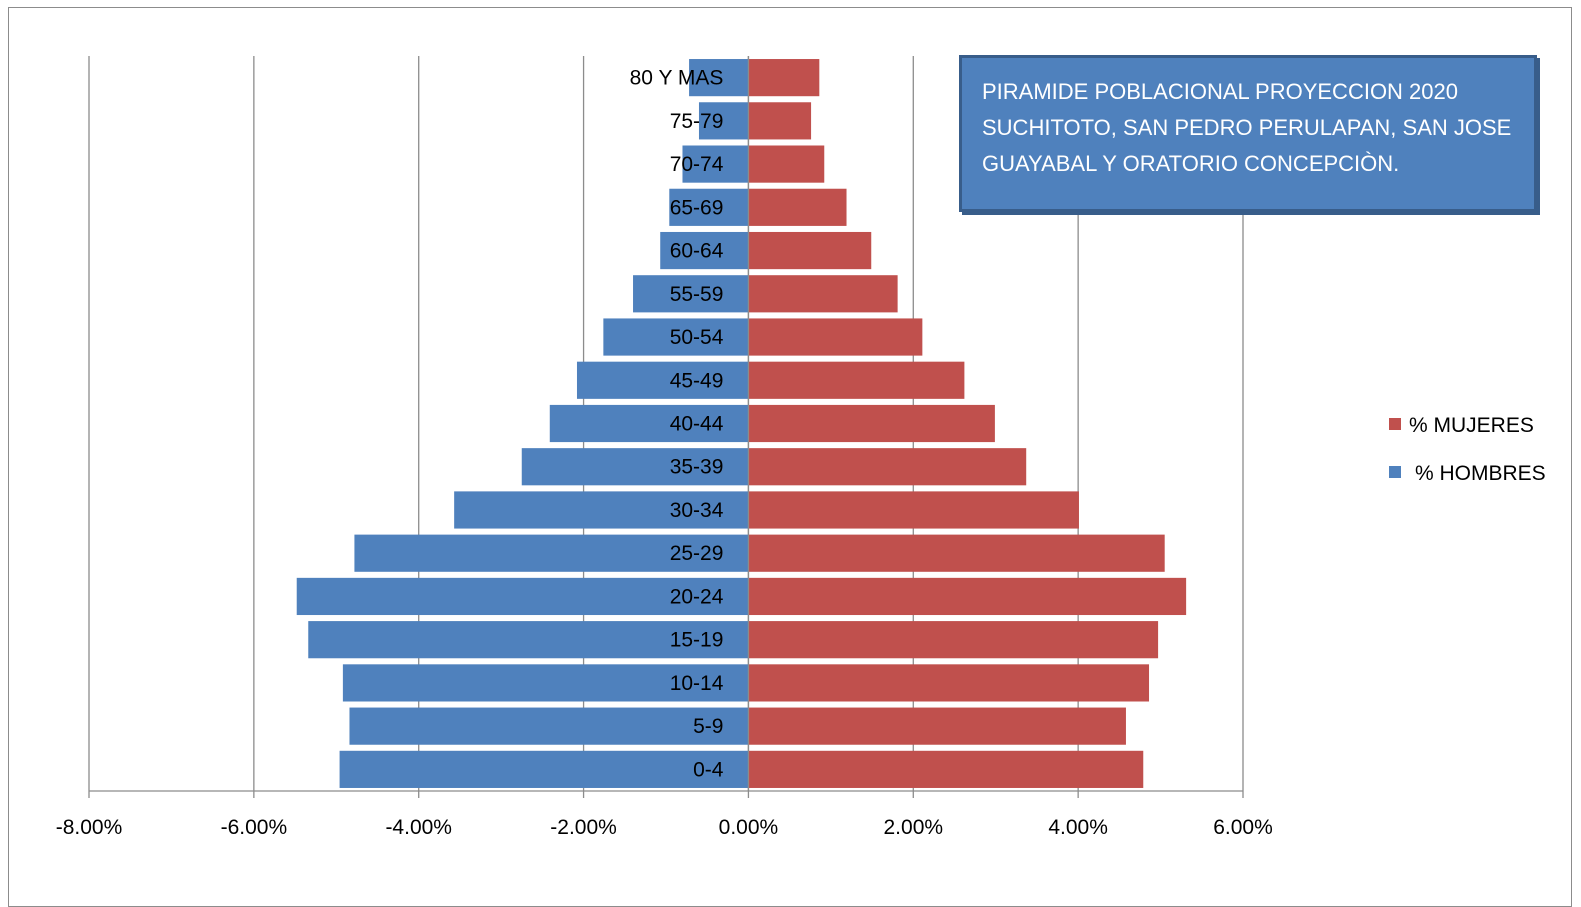 This screenshot has height=907, width=1581. Describe the element at coordinates (1471, 425) in the screenshot. I see `legend-label: % MUJERES` at that location.